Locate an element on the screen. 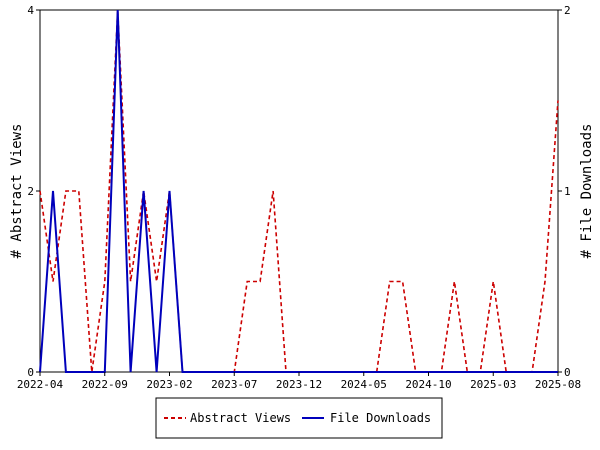  right-axis-title: # File Downloads is located at coordinates (587, 191).